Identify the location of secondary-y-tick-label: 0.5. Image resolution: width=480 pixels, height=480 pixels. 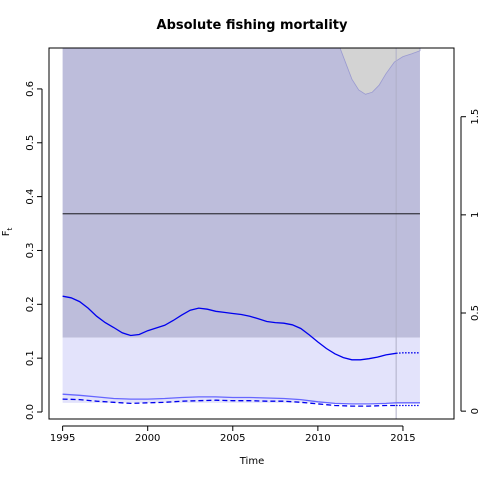
(475, 313).